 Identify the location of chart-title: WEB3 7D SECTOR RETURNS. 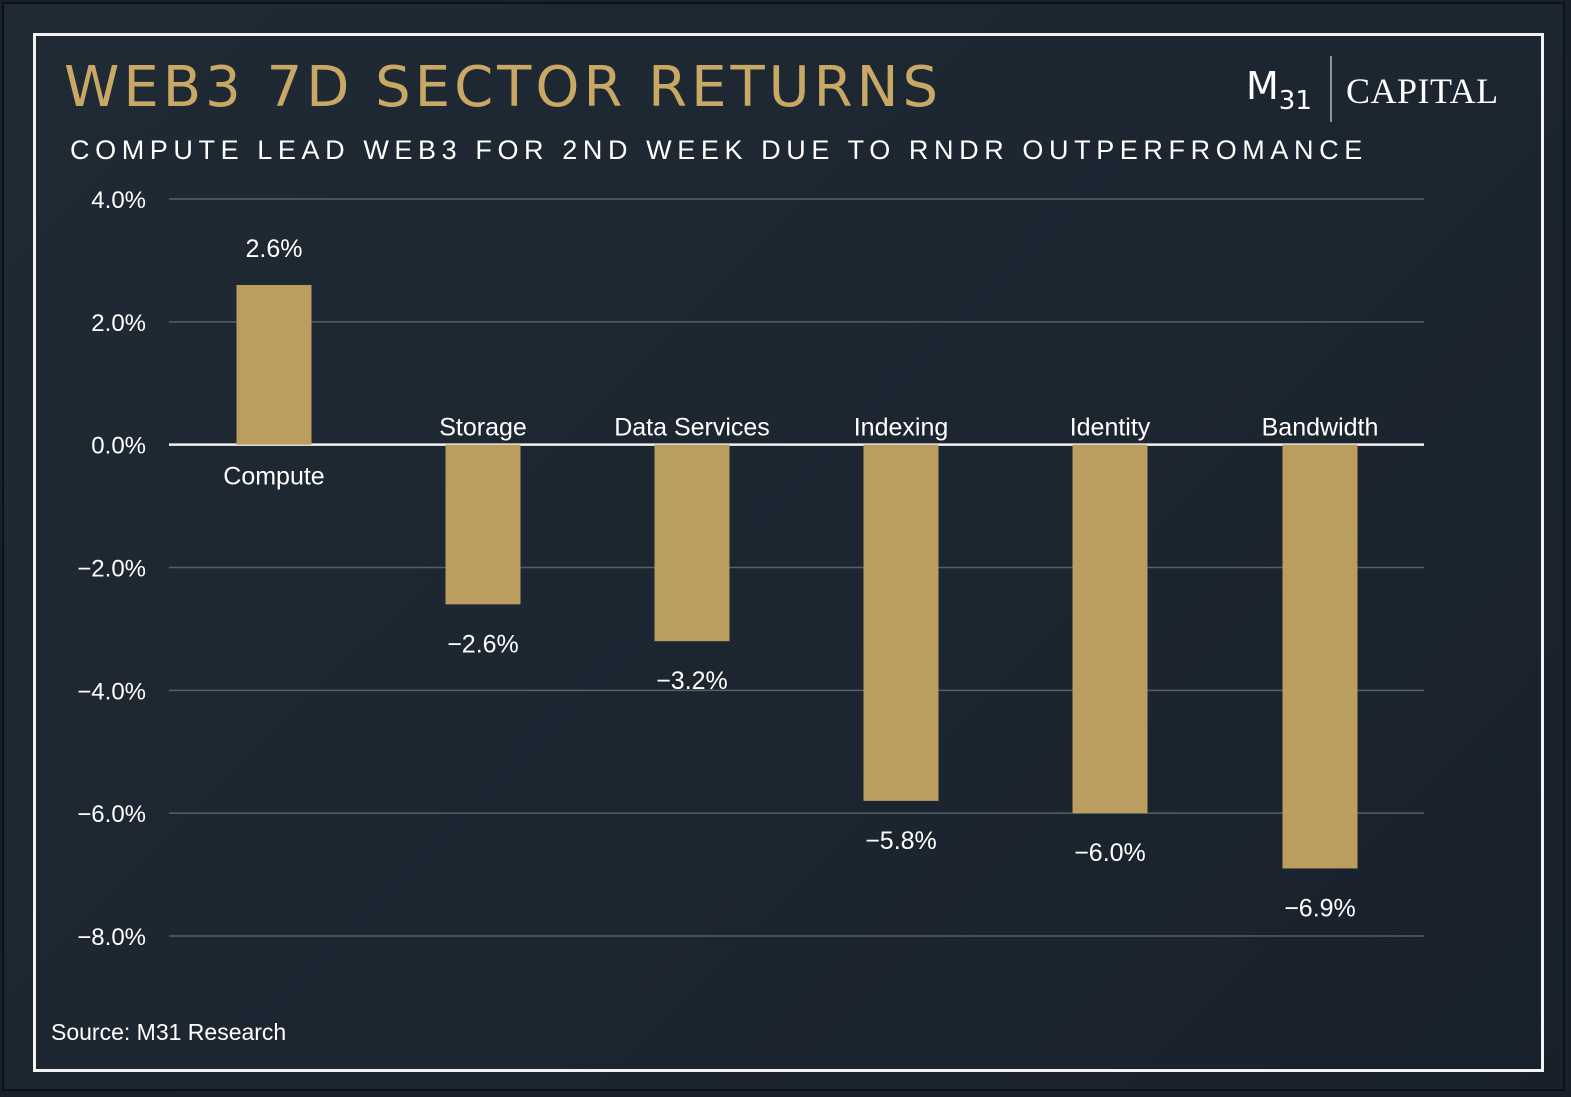
(503, 87).